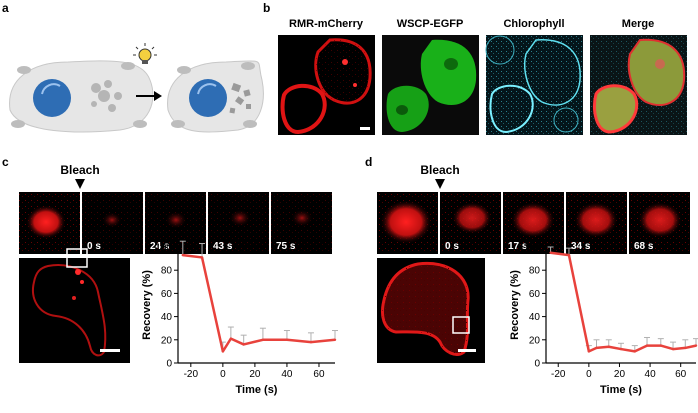 This screenshot has height=413, width=698. I want to click on timepoint-label: 43 s, so click(223, 246).